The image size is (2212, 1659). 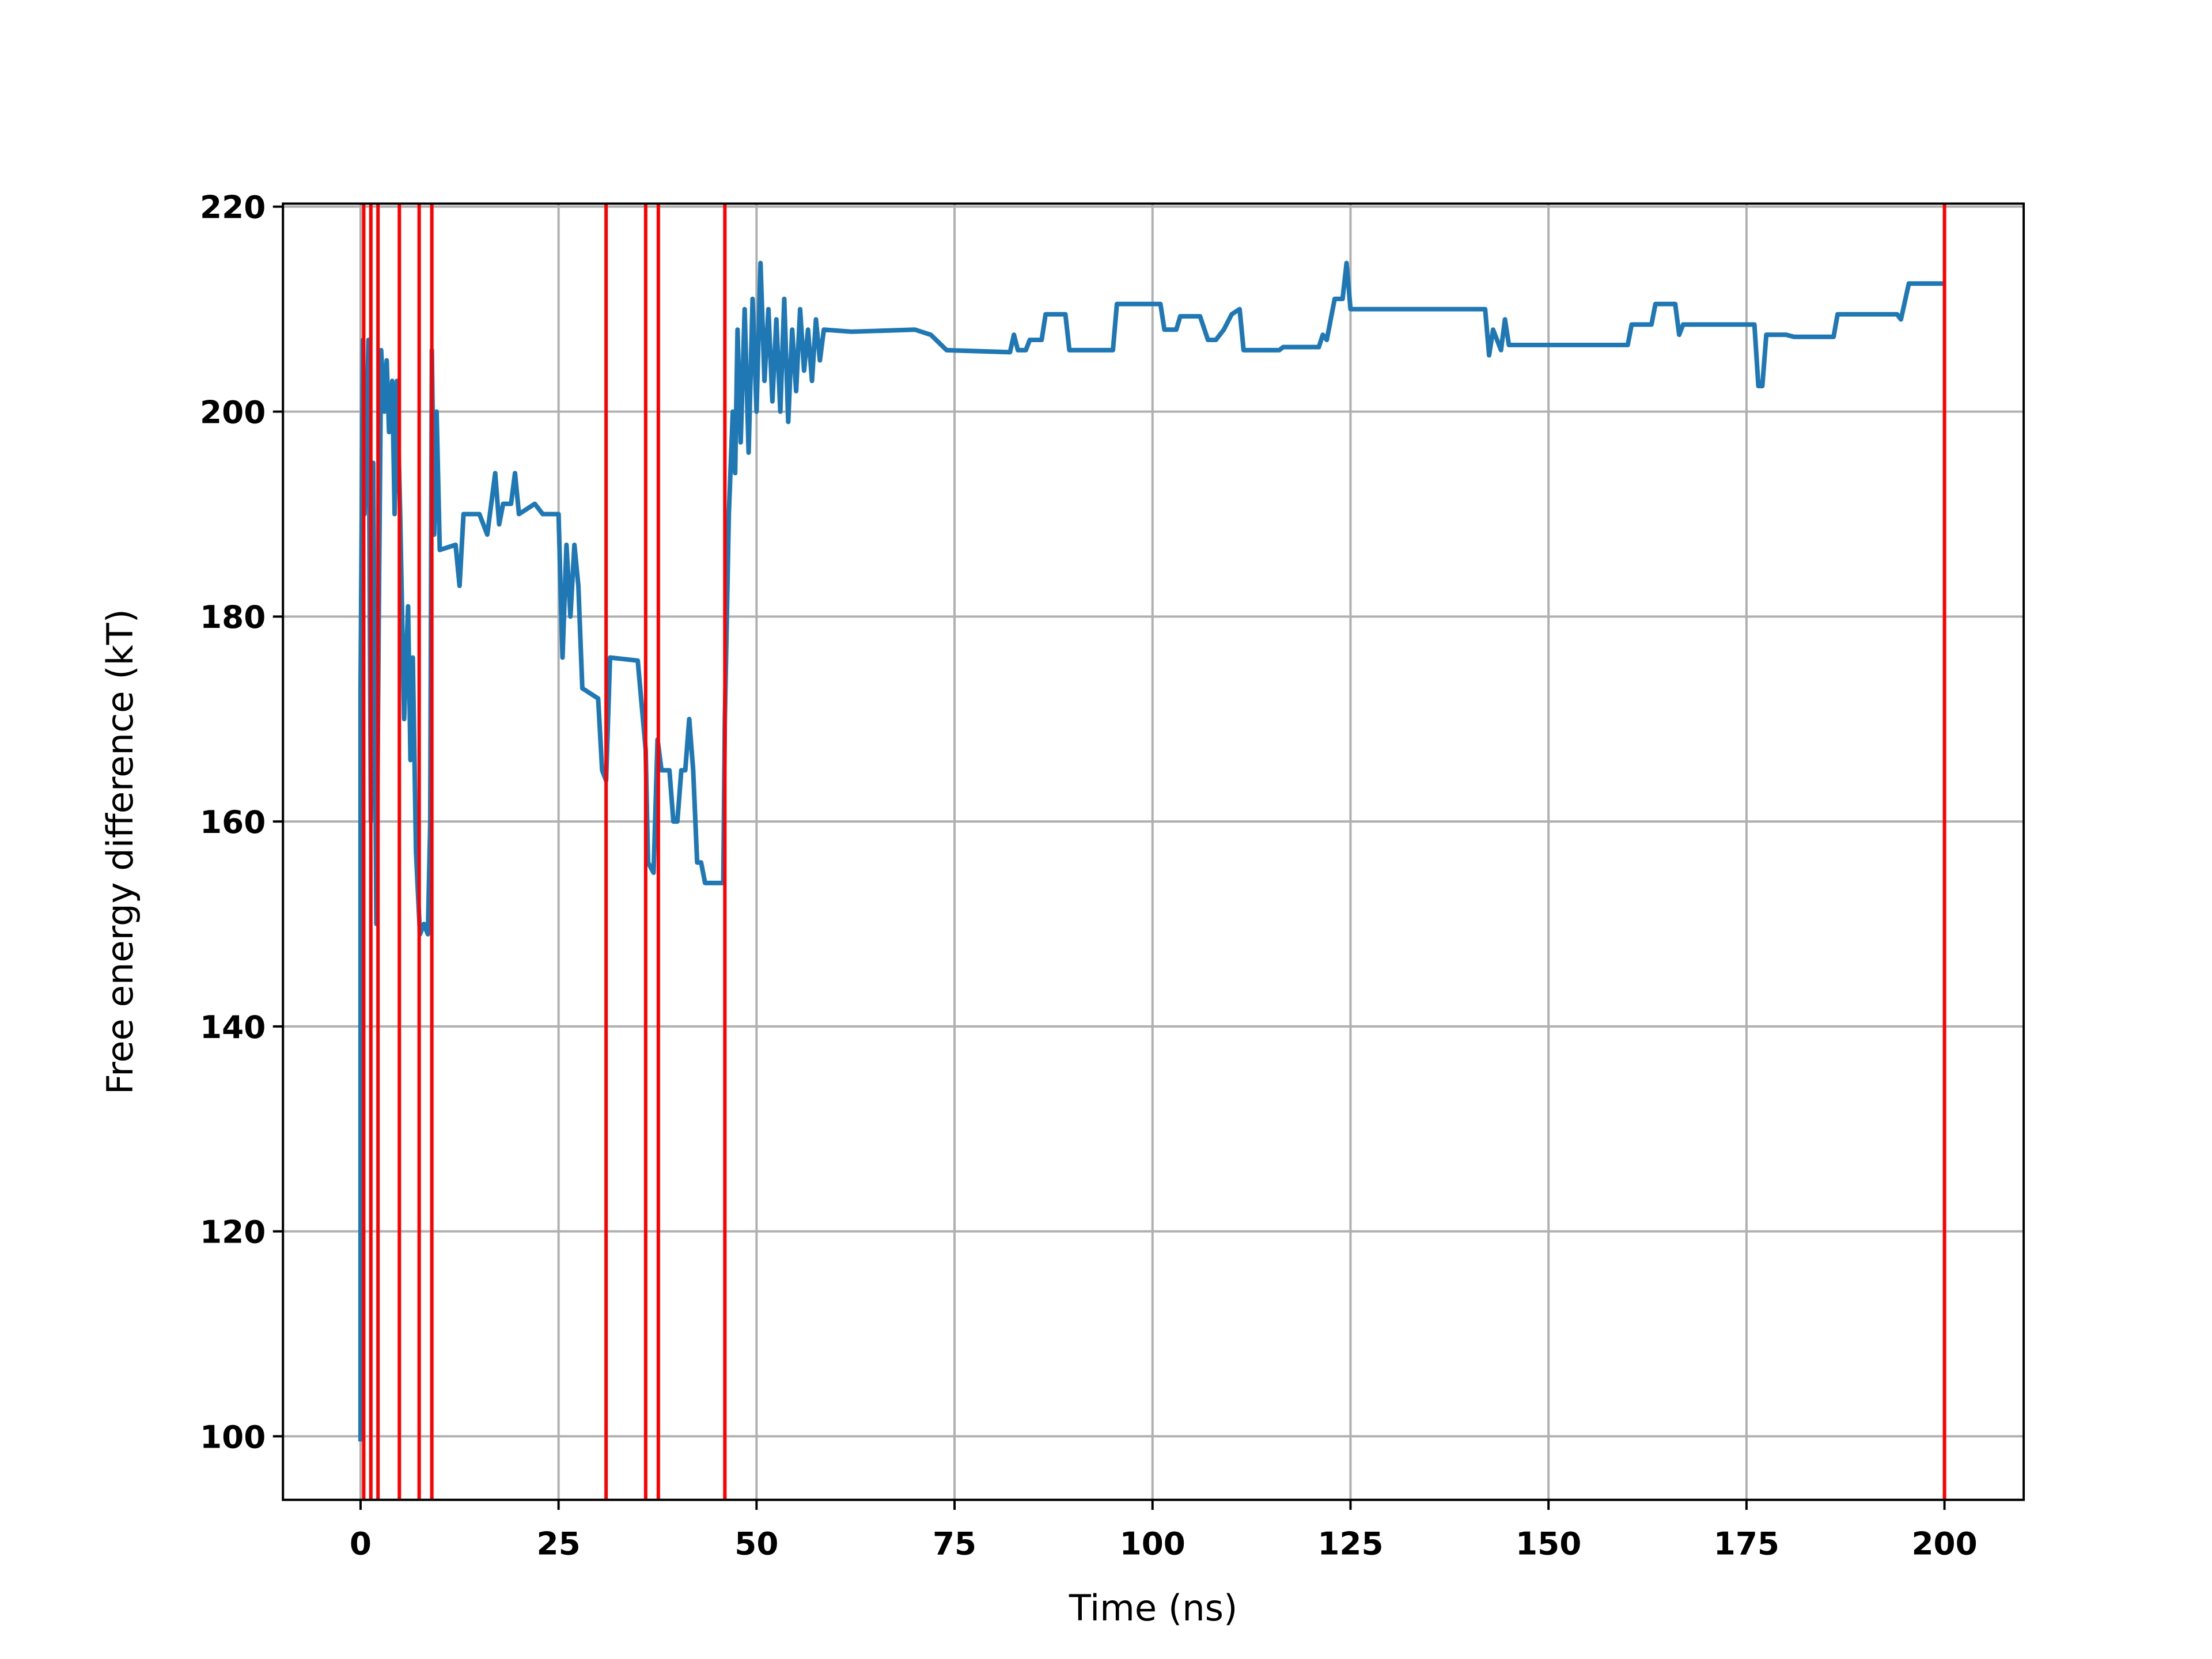 What do you see at coordinates (233, 207) in the screenshot?
I see `y-tick-label: 220` at bounding box center [233, 207].